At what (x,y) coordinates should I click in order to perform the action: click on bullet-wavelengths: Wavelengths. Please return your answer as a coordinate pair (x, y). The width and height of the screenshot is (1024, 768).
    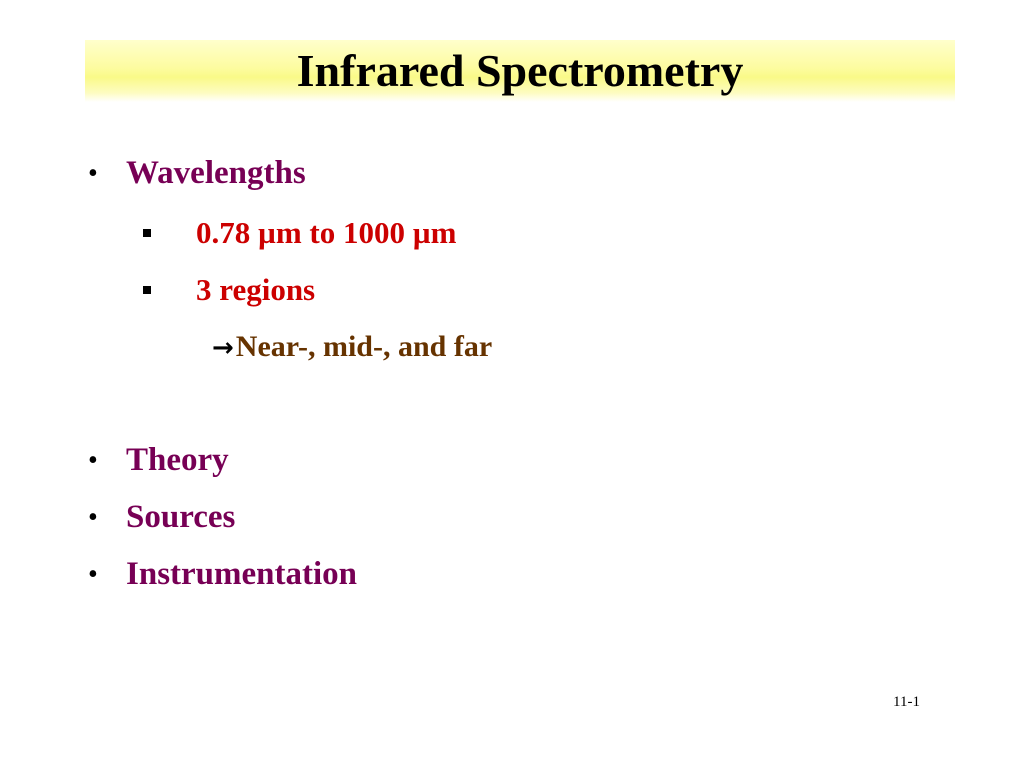
    Looking at the image, I should click on (216, 173).